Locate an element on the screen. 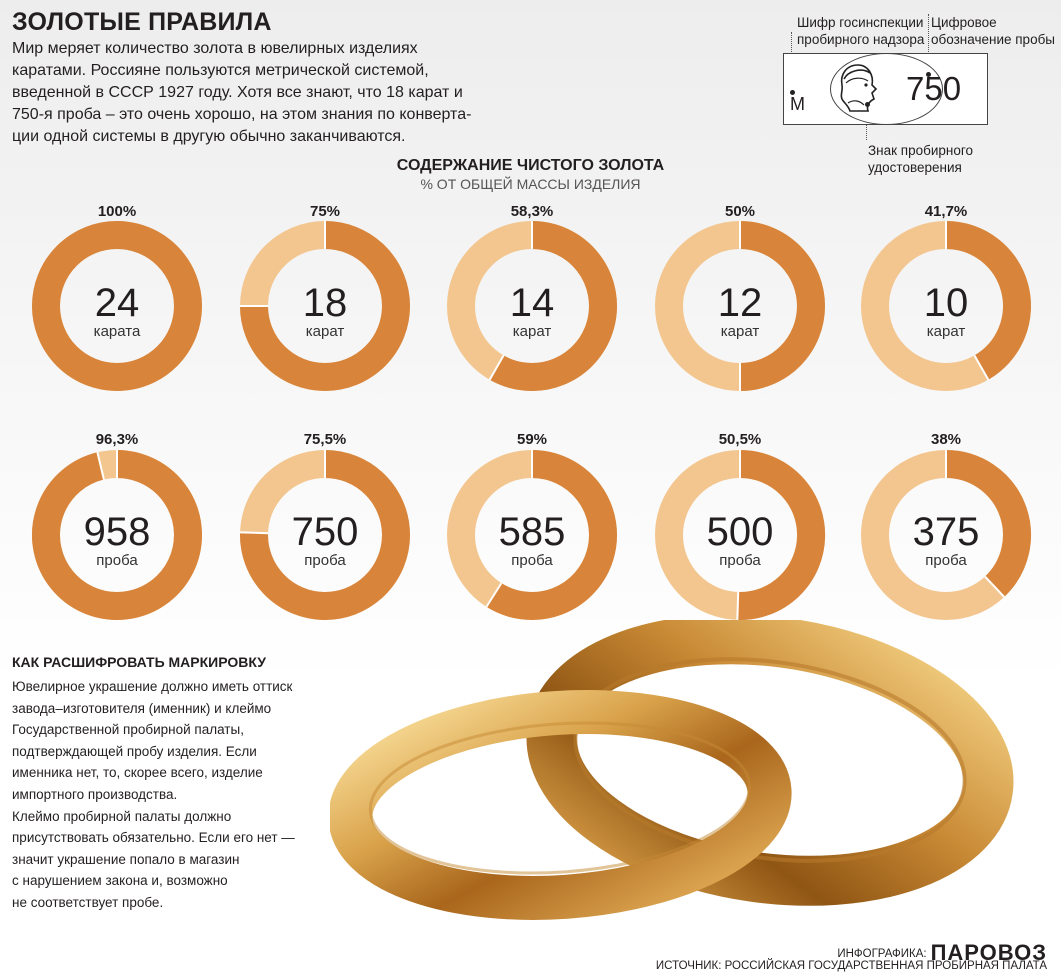 Image resolution: width=1061 pixels, height=976 pixels. cipher-label-line: Шифр госинспекции is located at coordinates (860, 22).